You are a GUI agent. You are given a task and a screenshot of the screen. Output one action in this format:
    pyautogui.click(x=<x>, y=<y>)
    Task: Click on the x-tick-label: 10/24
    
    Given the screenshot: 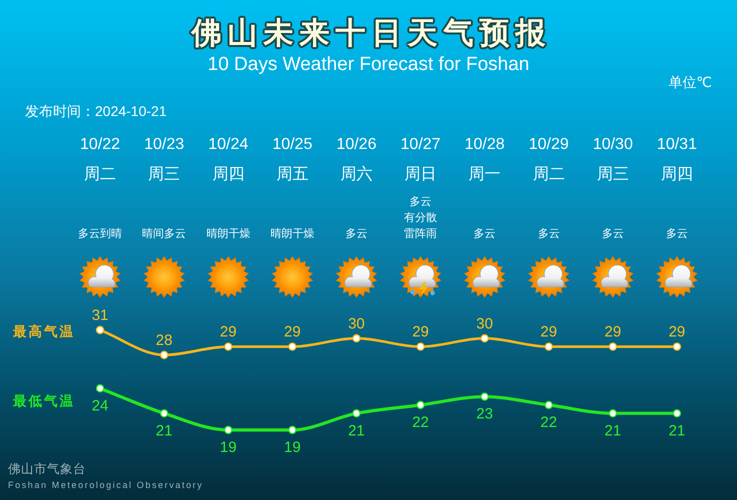 What is the action you would take?
    pyautogui.click(x=228, y=144)
    